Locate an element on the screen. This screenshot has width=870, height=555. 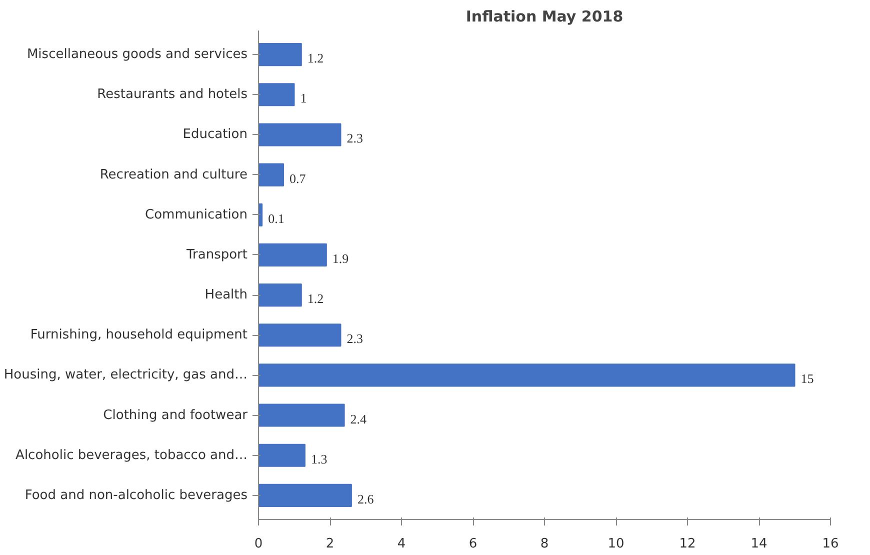
data-label: 0.1 is located at coordinates (276, 218).